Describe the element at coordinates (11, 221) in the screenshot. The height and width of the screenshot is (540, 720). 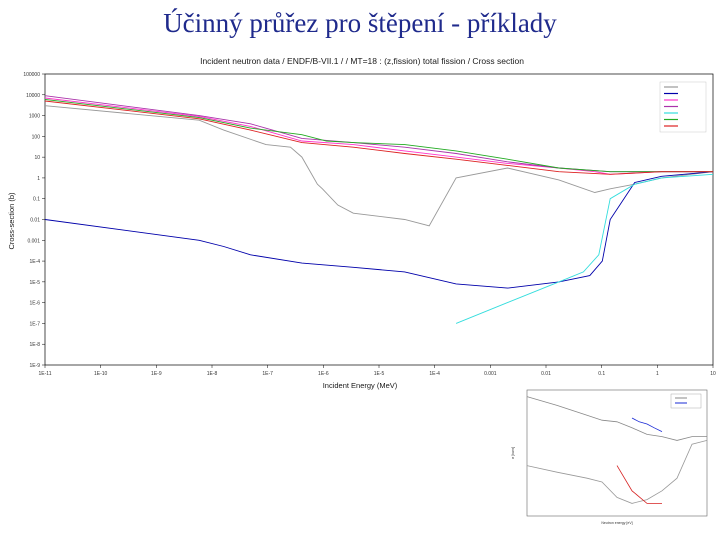
I see `y-axis-label: Cross-section (b)` at that location.